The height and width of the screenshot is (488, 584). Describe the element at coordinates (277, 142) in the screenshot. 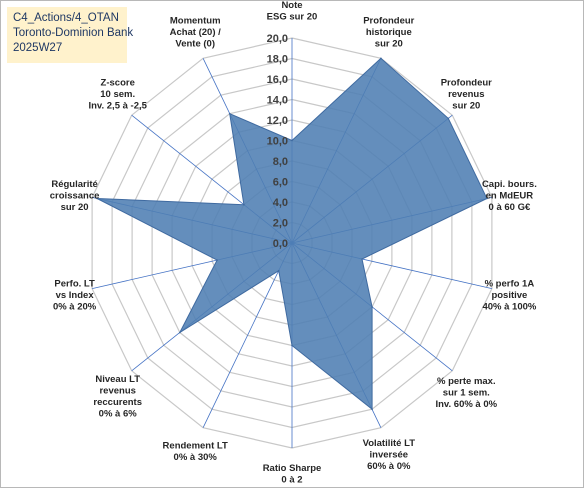

I see `tick-label-5: 10,0` at that location.